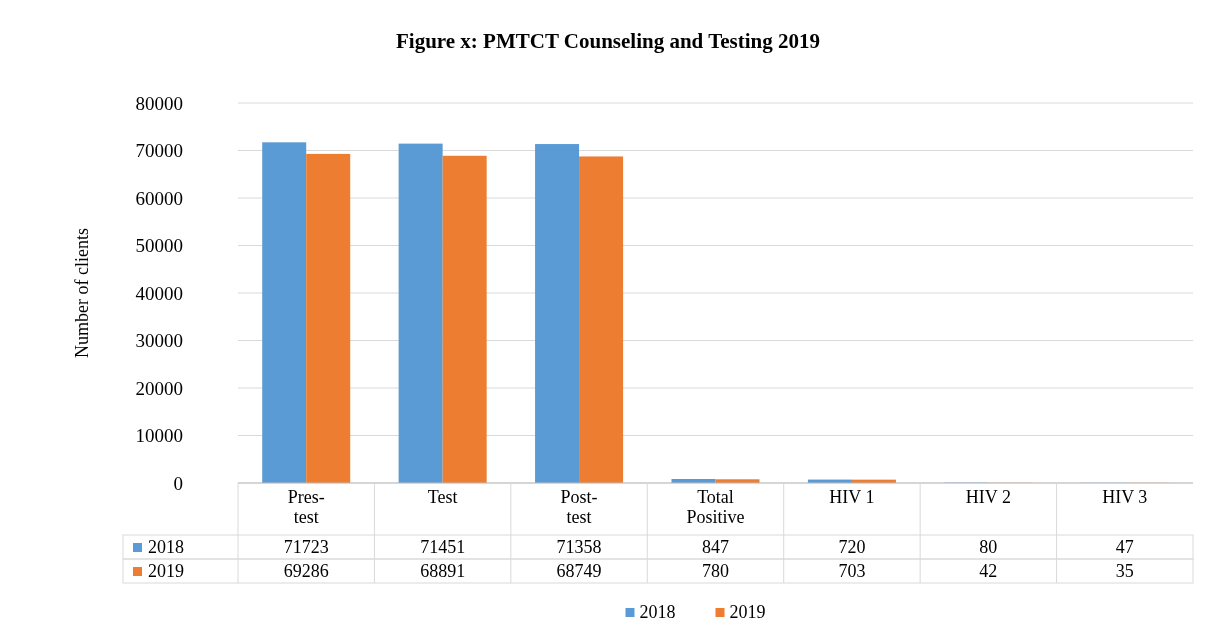 The height and width of the screenshot is (641, 1220). What do you see at coordinates (852, 571) in the screenshot?
I see `data-label: 703` at bounding box center [852, 571].